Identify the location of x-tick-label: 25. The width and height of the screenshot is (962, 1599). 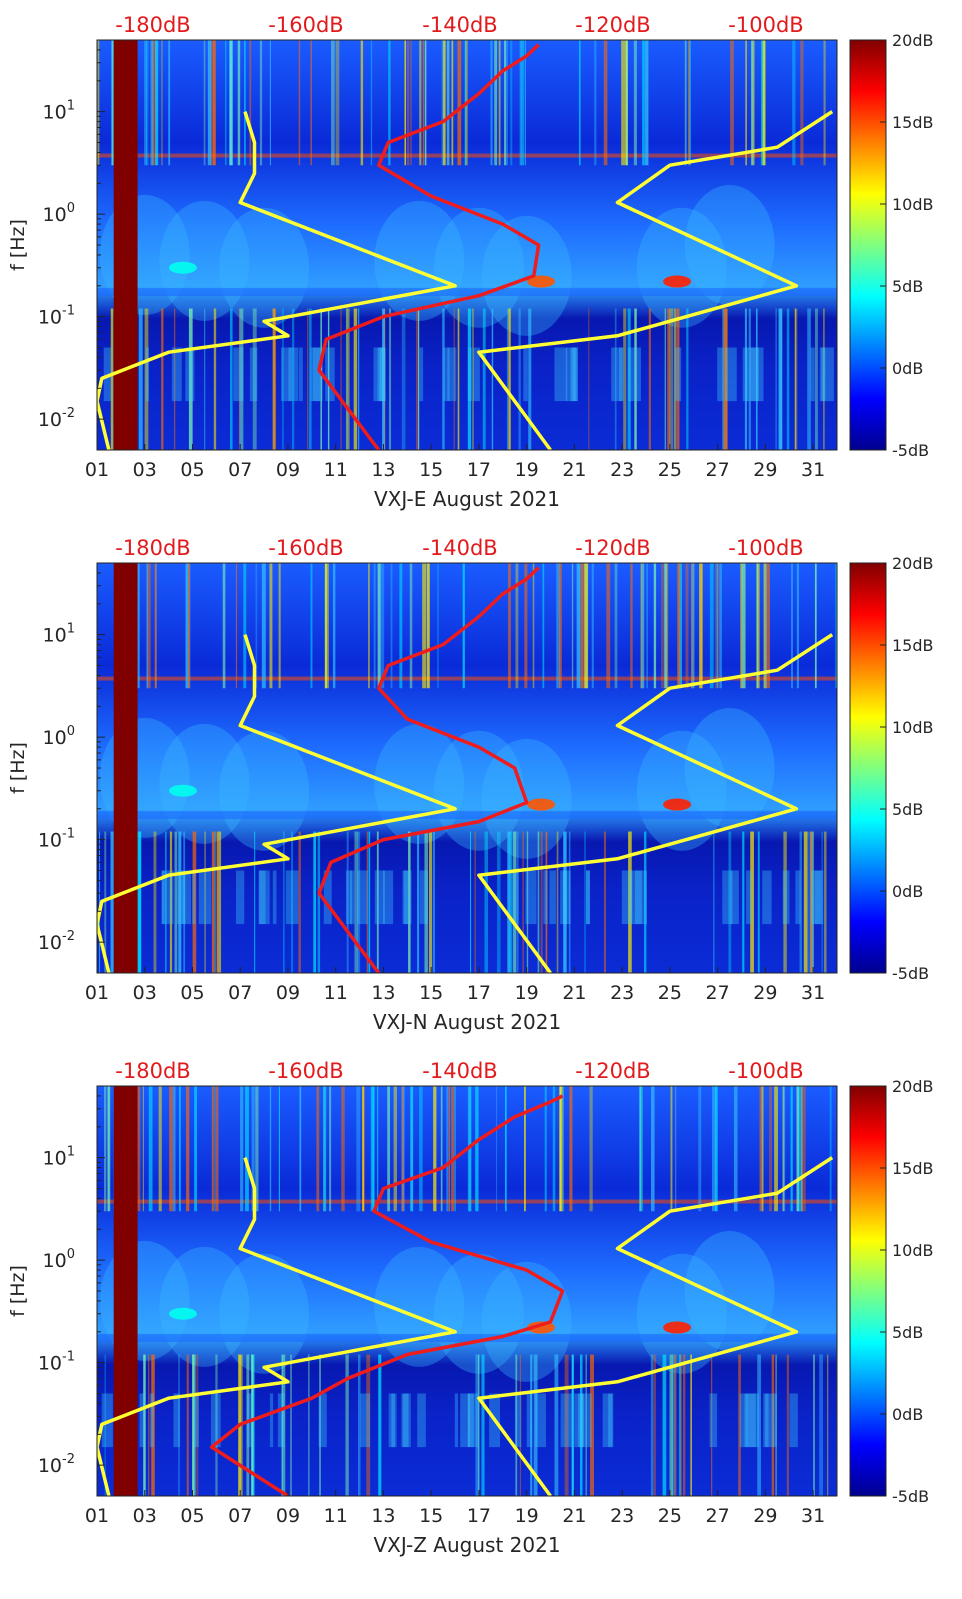
(670, 993).